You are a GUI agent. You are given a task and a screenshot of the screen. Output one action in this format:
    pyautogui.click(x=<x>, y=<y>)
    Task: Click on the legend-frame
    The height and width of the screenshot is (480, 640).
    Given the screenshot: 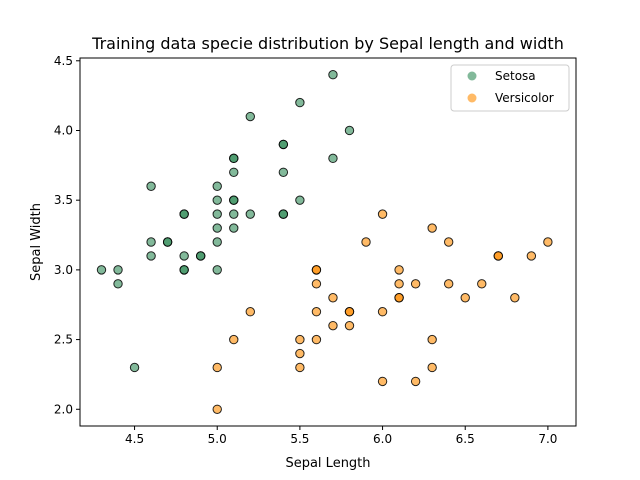 What is the action you would take?
    pyautogui.click(x=510, y=88)
    